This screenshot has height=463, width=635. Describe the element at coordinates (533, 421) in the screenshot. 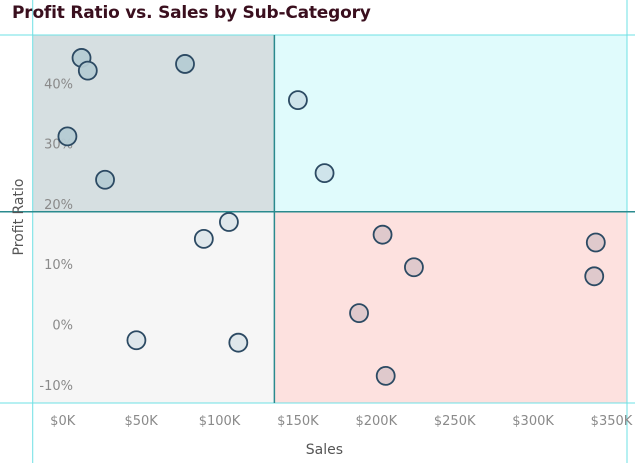

I see `x-tick-label: $300K` at that location.